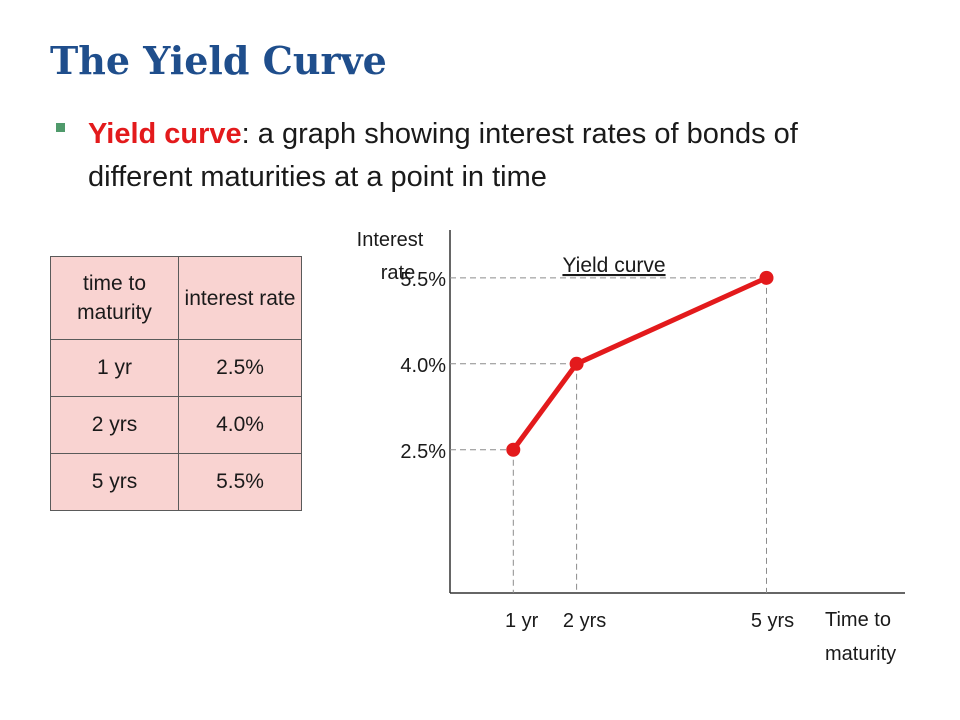 This screenshot has width=960, height=720. I want to click on table-header-time: time to maturity, so click(114, 298).